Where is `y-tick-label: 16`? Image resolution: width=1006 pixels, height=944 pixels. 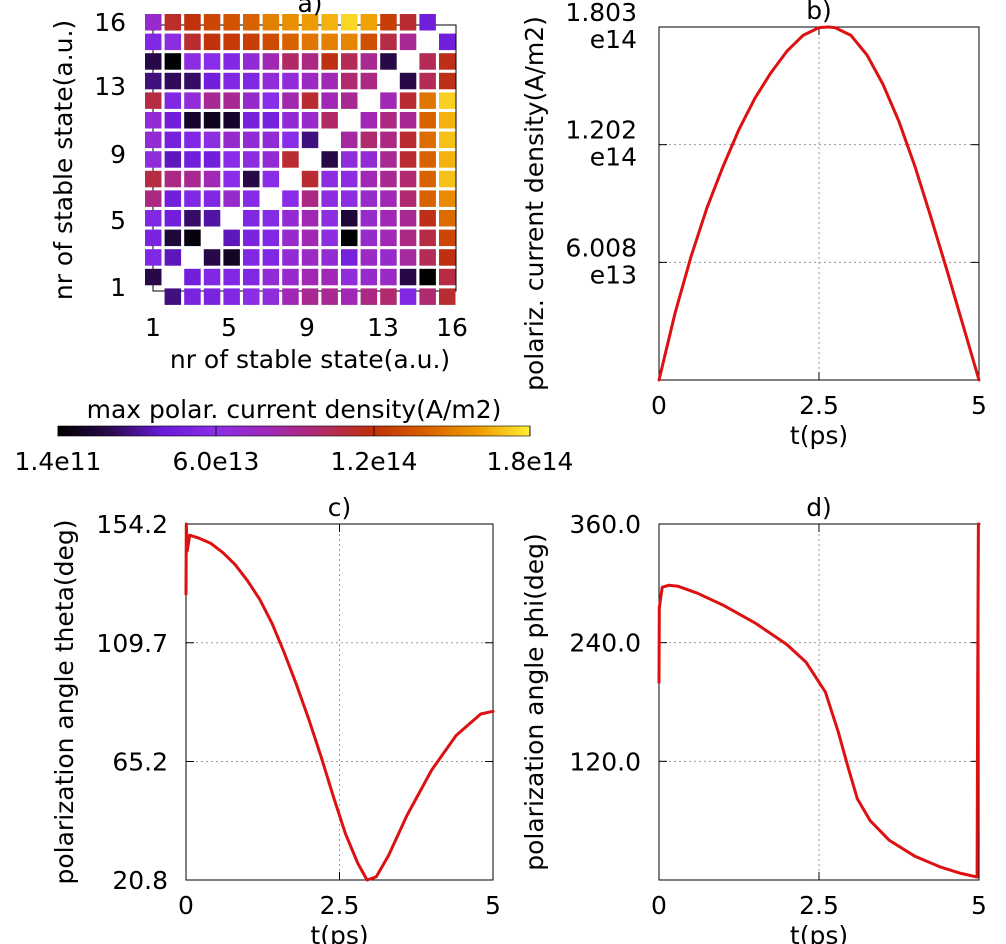 y-tick-label: 16 is located at coordinates (110, 22).